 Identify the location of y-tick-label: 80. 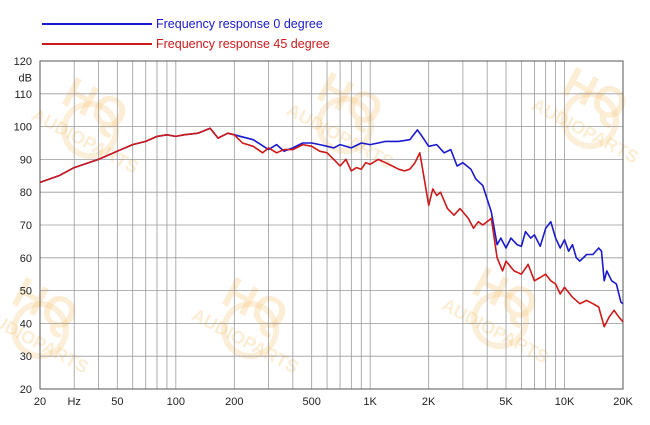
(26, 193).